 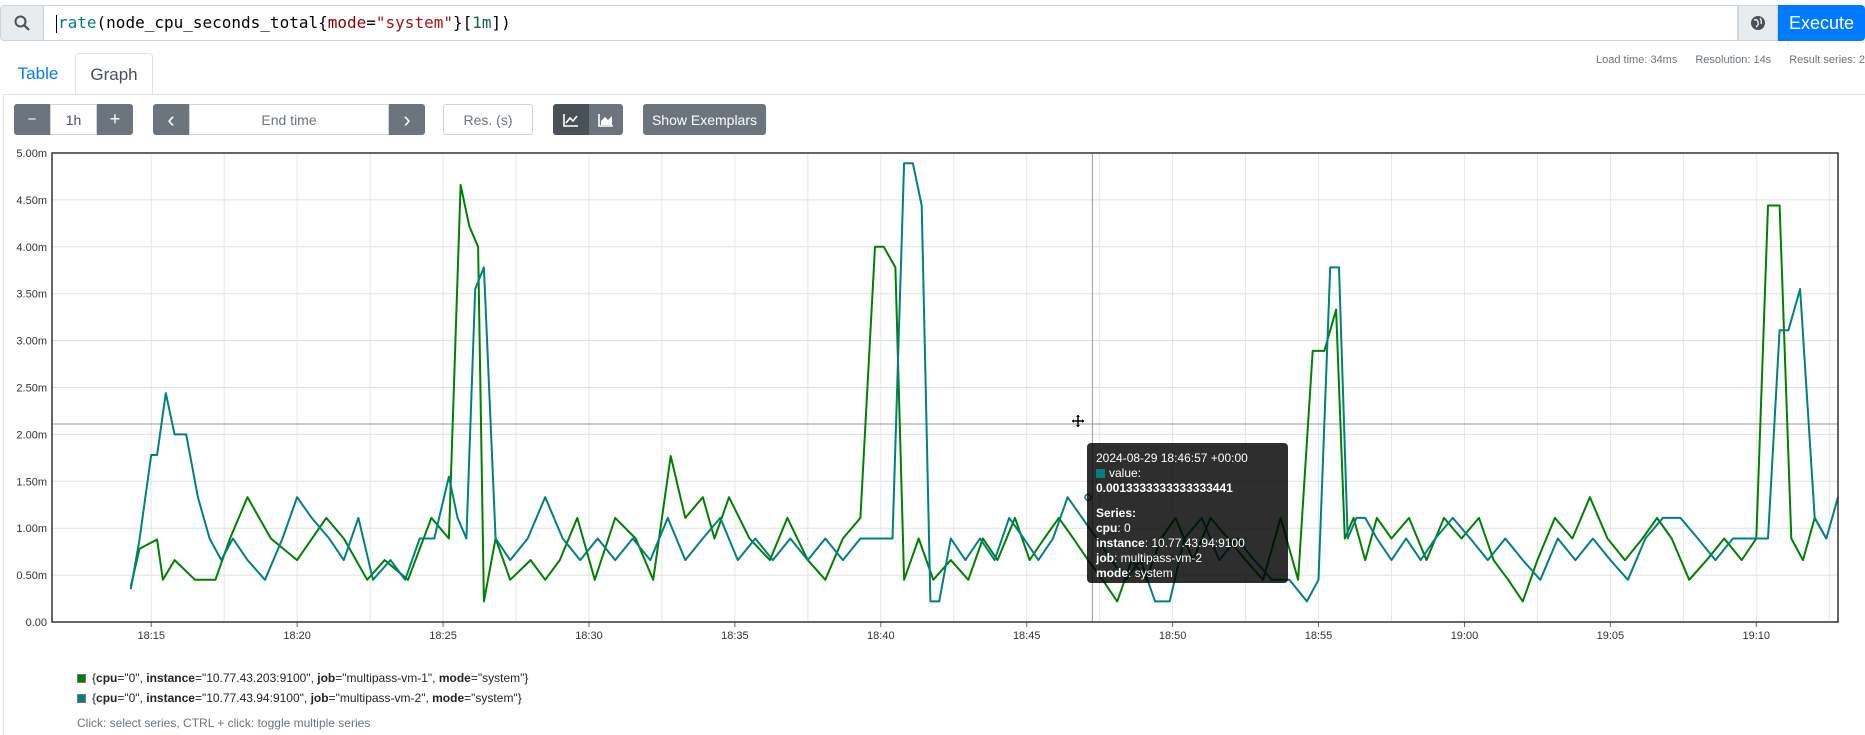 I want to click on end-time-forward-button: ›, so click(x=407, y=119).